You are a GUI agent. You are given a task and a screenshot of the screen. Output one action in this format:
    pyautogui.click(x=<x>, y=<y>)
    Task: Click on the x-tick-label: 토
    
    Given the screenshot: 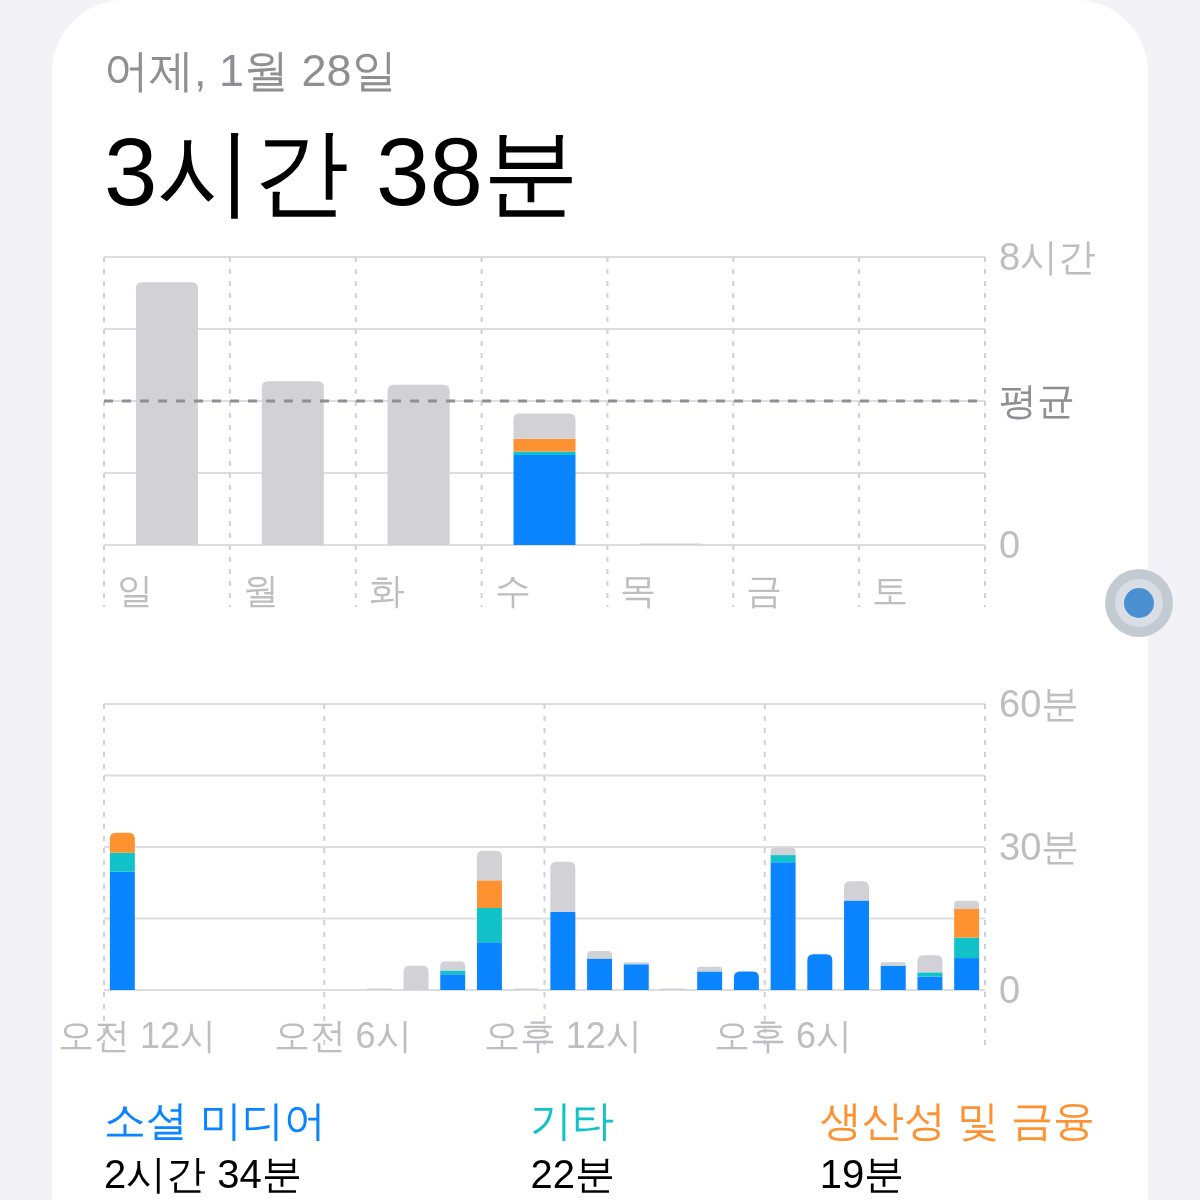 What is the action you would take?
    pyautogui.click(x=890, y=590)
    